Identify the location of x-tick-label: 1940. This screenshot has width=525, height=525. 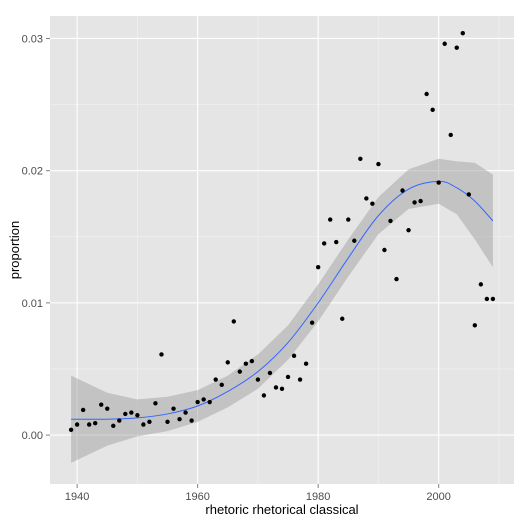
(77, 497).